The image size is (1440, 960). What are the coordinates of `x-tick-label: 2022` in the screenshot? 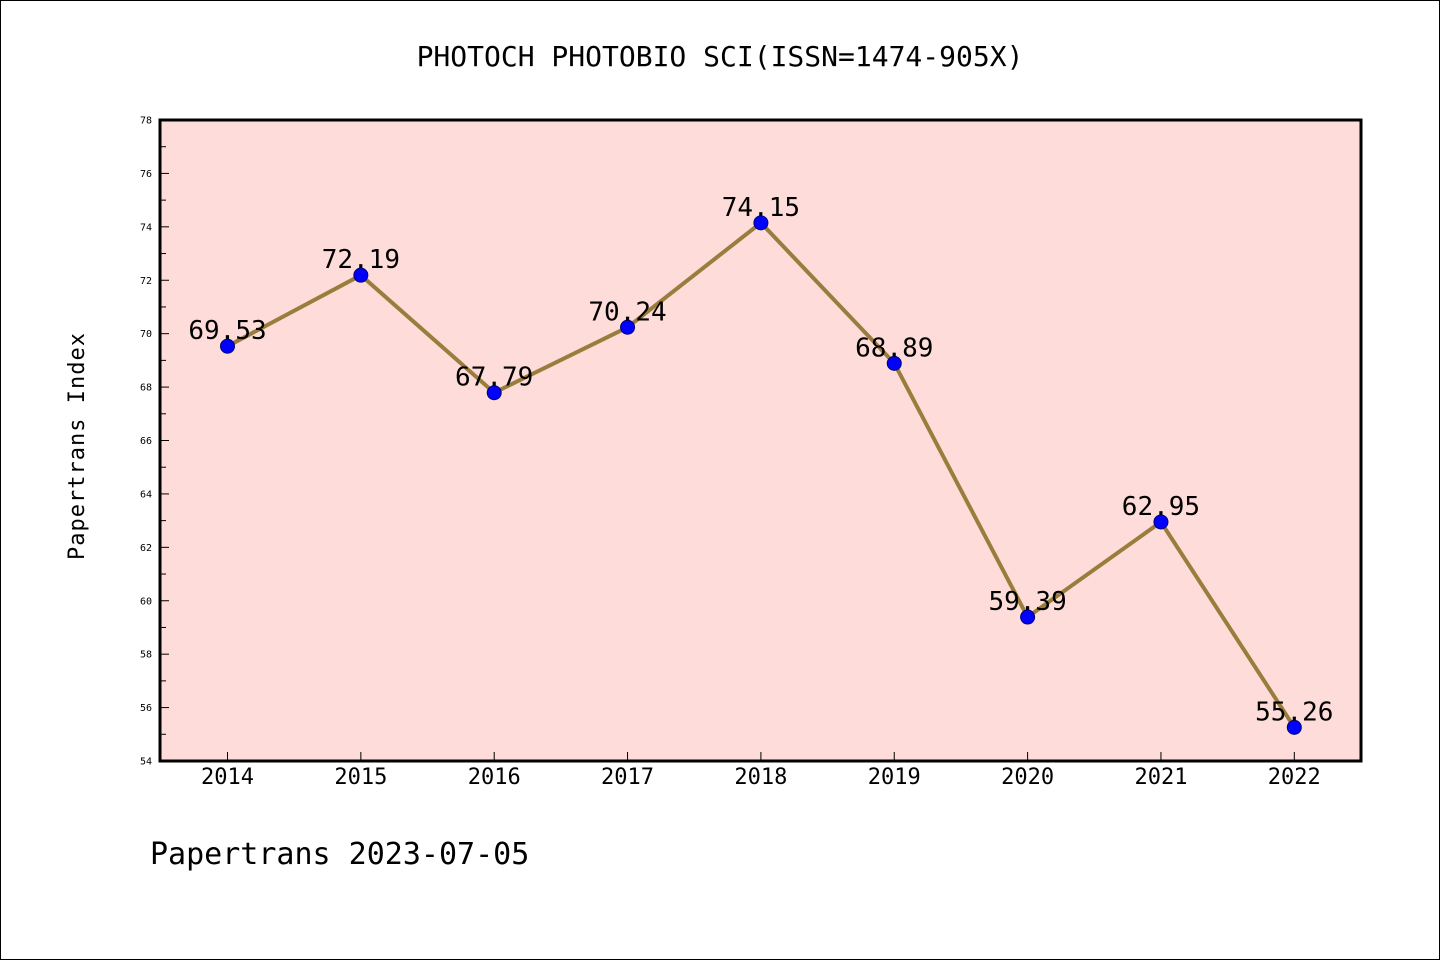 It's located at (1294, 777).